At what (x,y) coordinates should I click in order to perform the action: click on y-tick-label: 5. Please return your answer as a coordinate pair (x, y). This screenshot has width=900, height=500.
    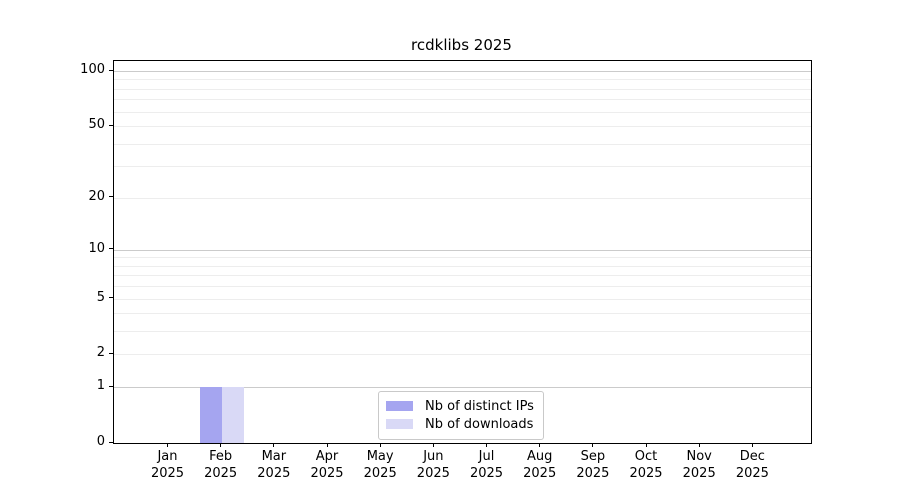
    Looking at the image, I should click on (100, 297).